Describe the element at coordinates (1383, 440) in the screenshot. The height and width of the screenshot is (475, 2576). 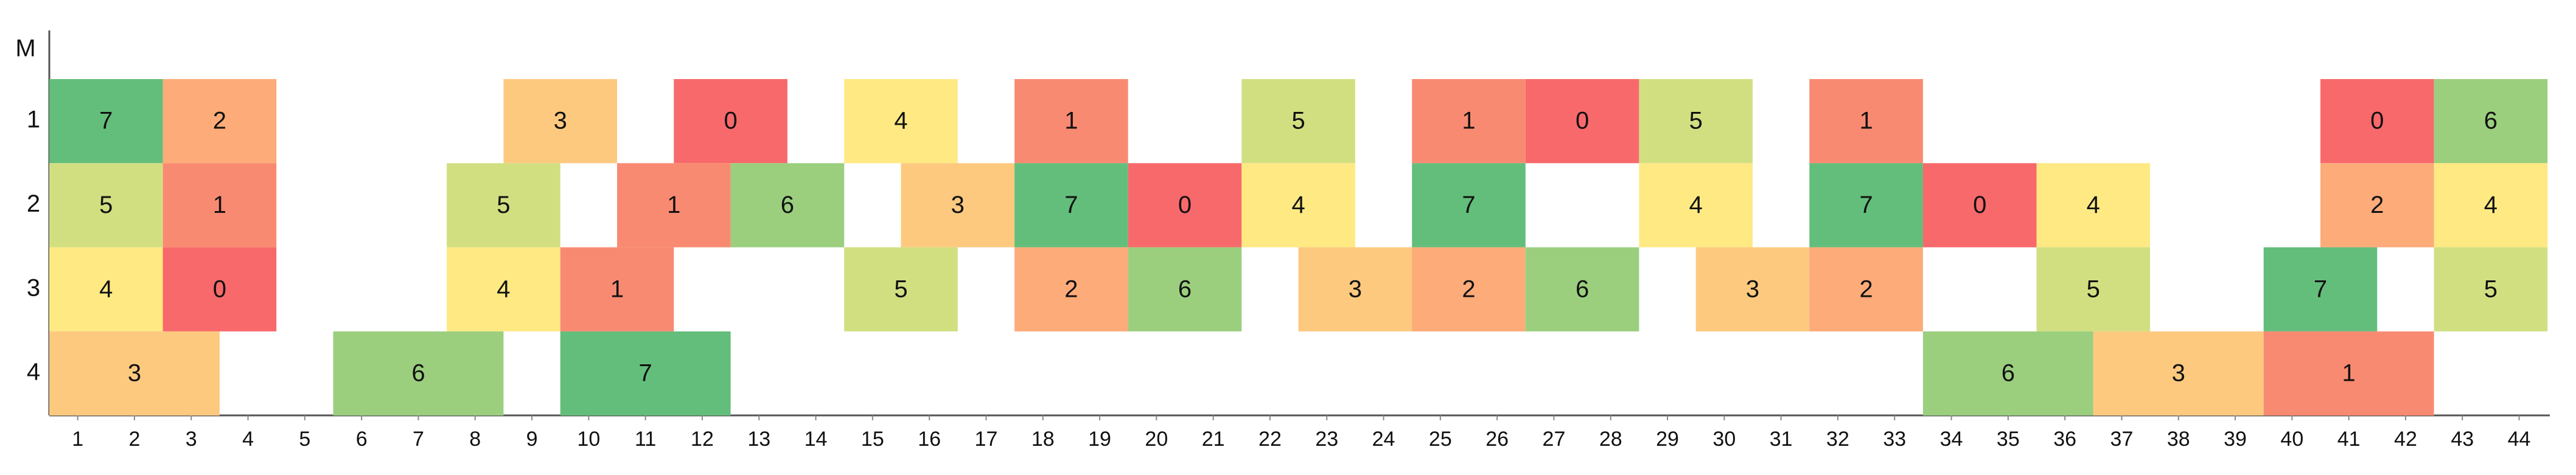
I see `x-tick-label: 24` at that location.